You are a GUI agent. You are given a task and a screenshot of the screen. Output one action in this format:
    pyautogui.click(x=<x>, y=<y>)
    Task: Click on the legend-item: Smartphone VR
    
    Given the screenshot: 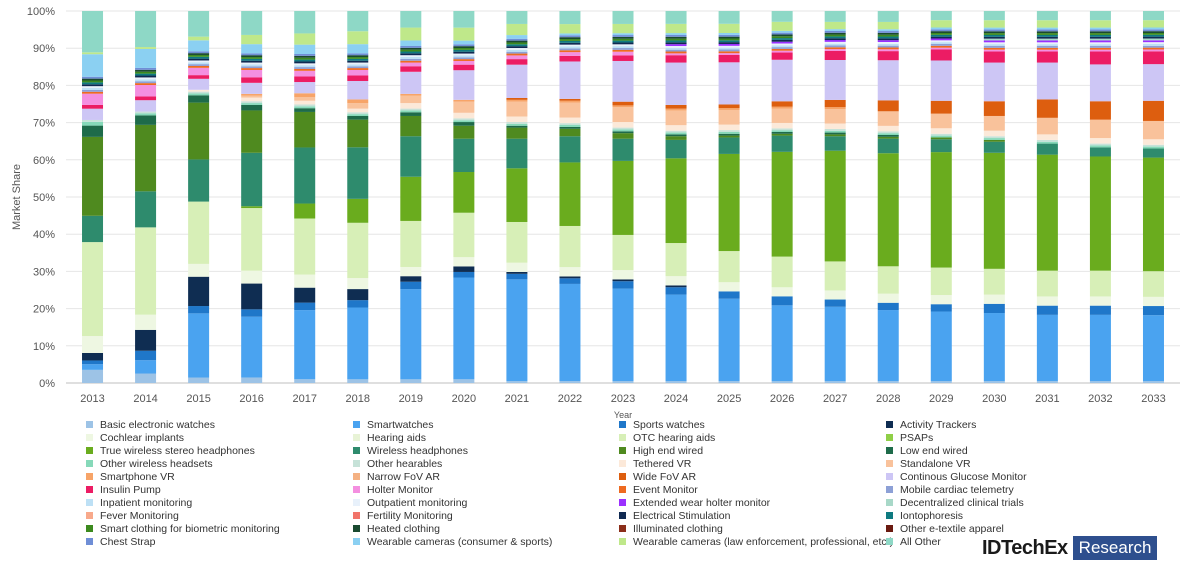 What is the action you would take?
    pyautogui.click(x=130, y=476)
    